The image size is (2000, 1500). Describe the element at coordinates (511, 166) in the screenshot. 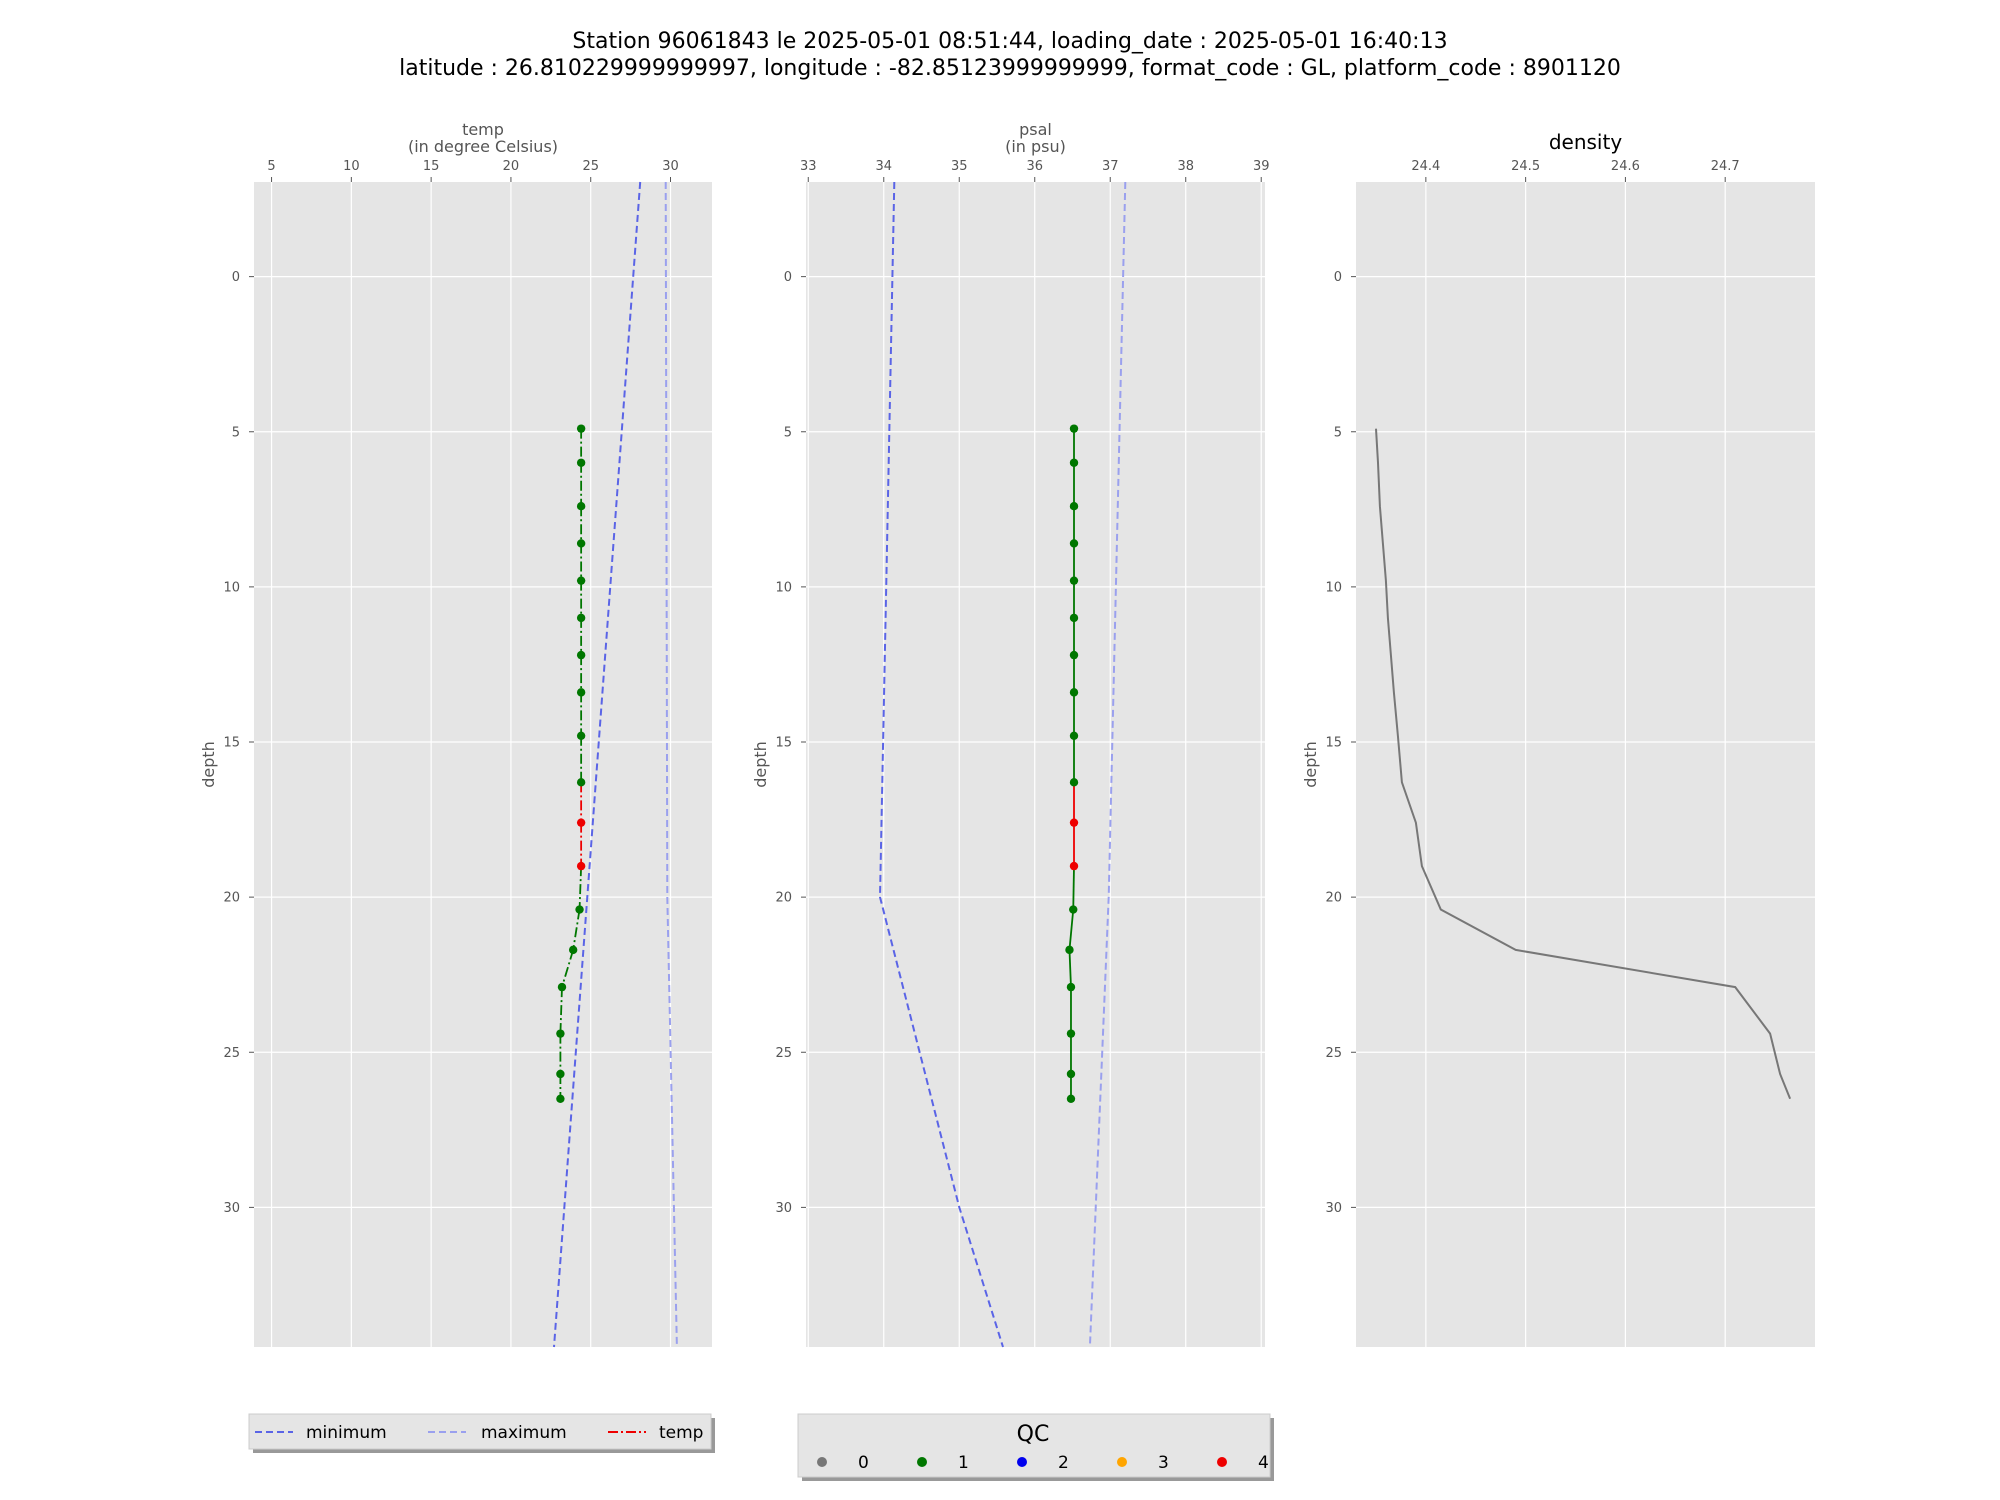

I see `temp-x-tick-label: 20` at that location.